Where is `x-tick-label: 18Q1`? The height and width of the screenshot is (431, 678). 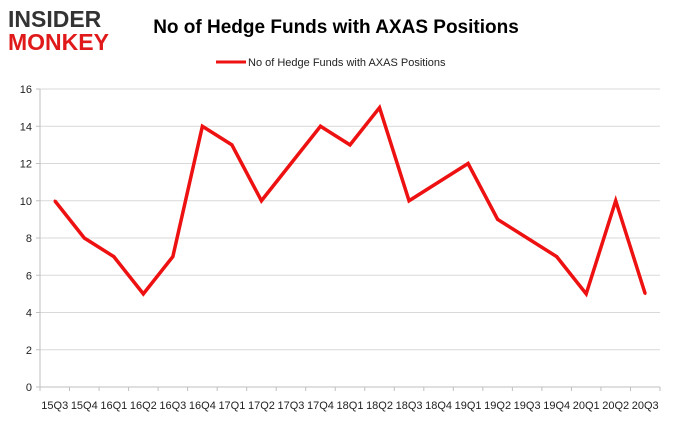 x-tick-label: 18Q1 is located at coordinates (350, 406).